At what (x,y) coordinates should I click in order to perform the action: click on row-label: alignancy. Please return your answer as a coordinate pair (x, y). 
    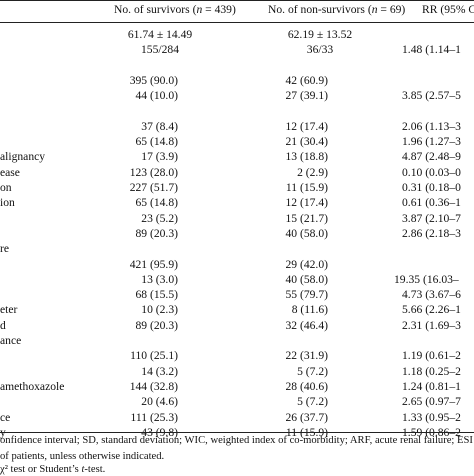
    Looking at the image, I should click on (23, 157).